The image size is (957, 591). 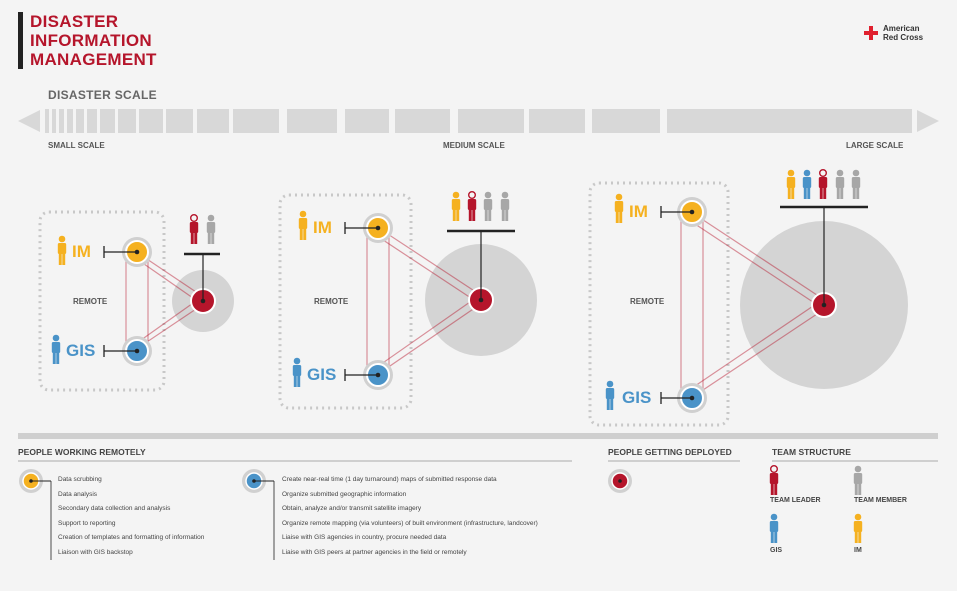 What do you see at coordinates (871, 33) in the screenshot?
I see `red-cross-icon` at bounding box center [871, 33].